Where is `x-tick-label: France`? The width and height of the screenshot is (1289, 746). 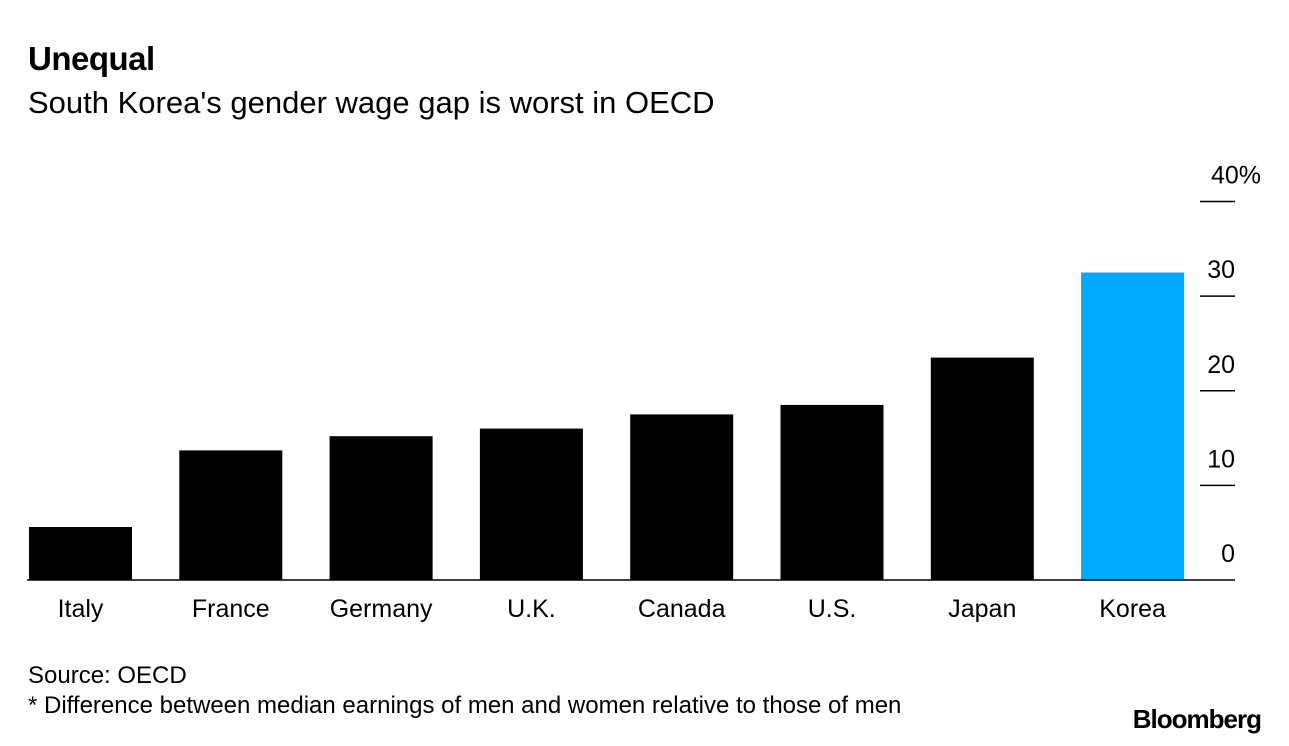 x-tick-label: France is located at coordinates (231, 609).